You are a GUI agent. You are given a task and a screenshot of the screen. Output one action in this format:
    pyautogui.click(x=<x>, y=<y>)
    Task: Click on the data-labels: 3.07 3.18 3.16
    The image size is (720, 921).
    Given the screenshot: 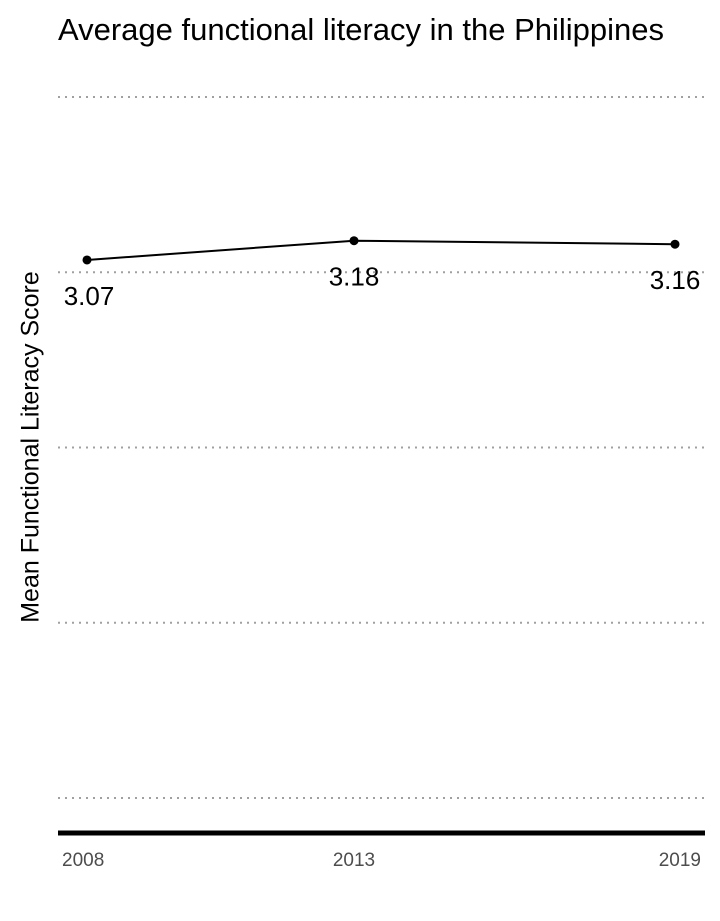 What is the action you would take?
    pyautogui.click(x=382, y=286)
    